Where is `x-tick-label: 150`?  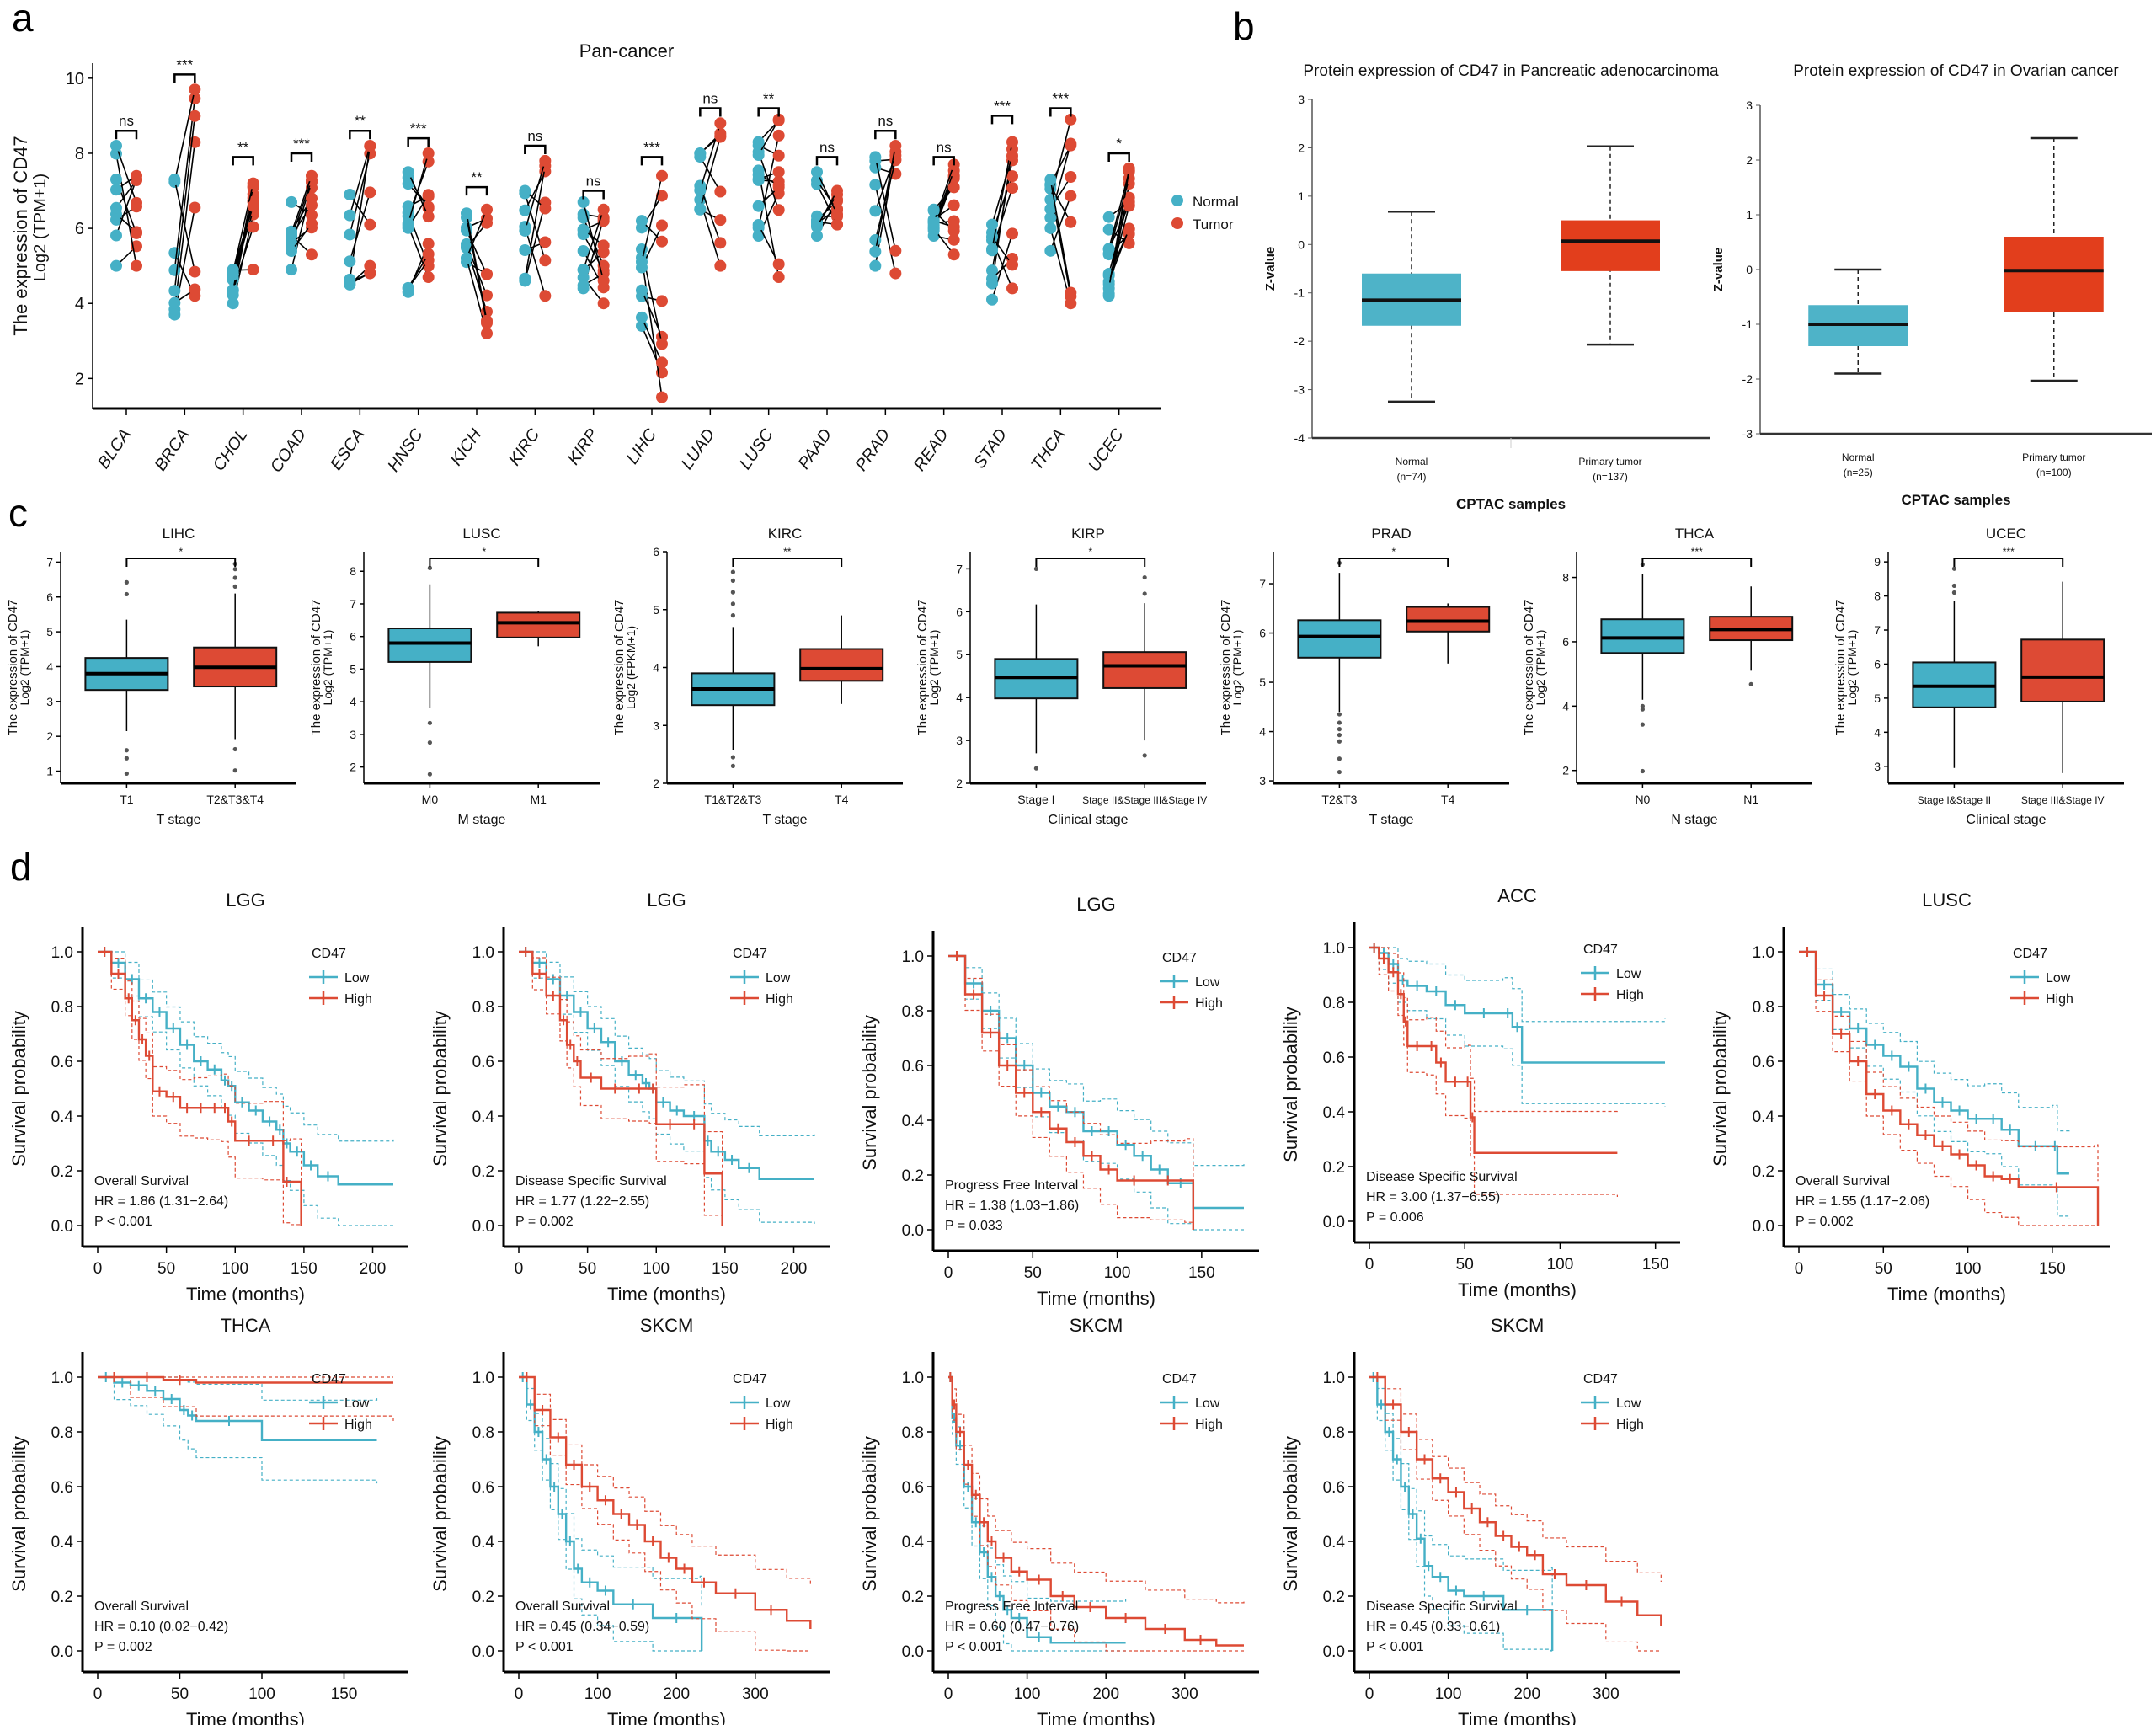 x-tick-label: 150 is located at coordinates (304, 1269).